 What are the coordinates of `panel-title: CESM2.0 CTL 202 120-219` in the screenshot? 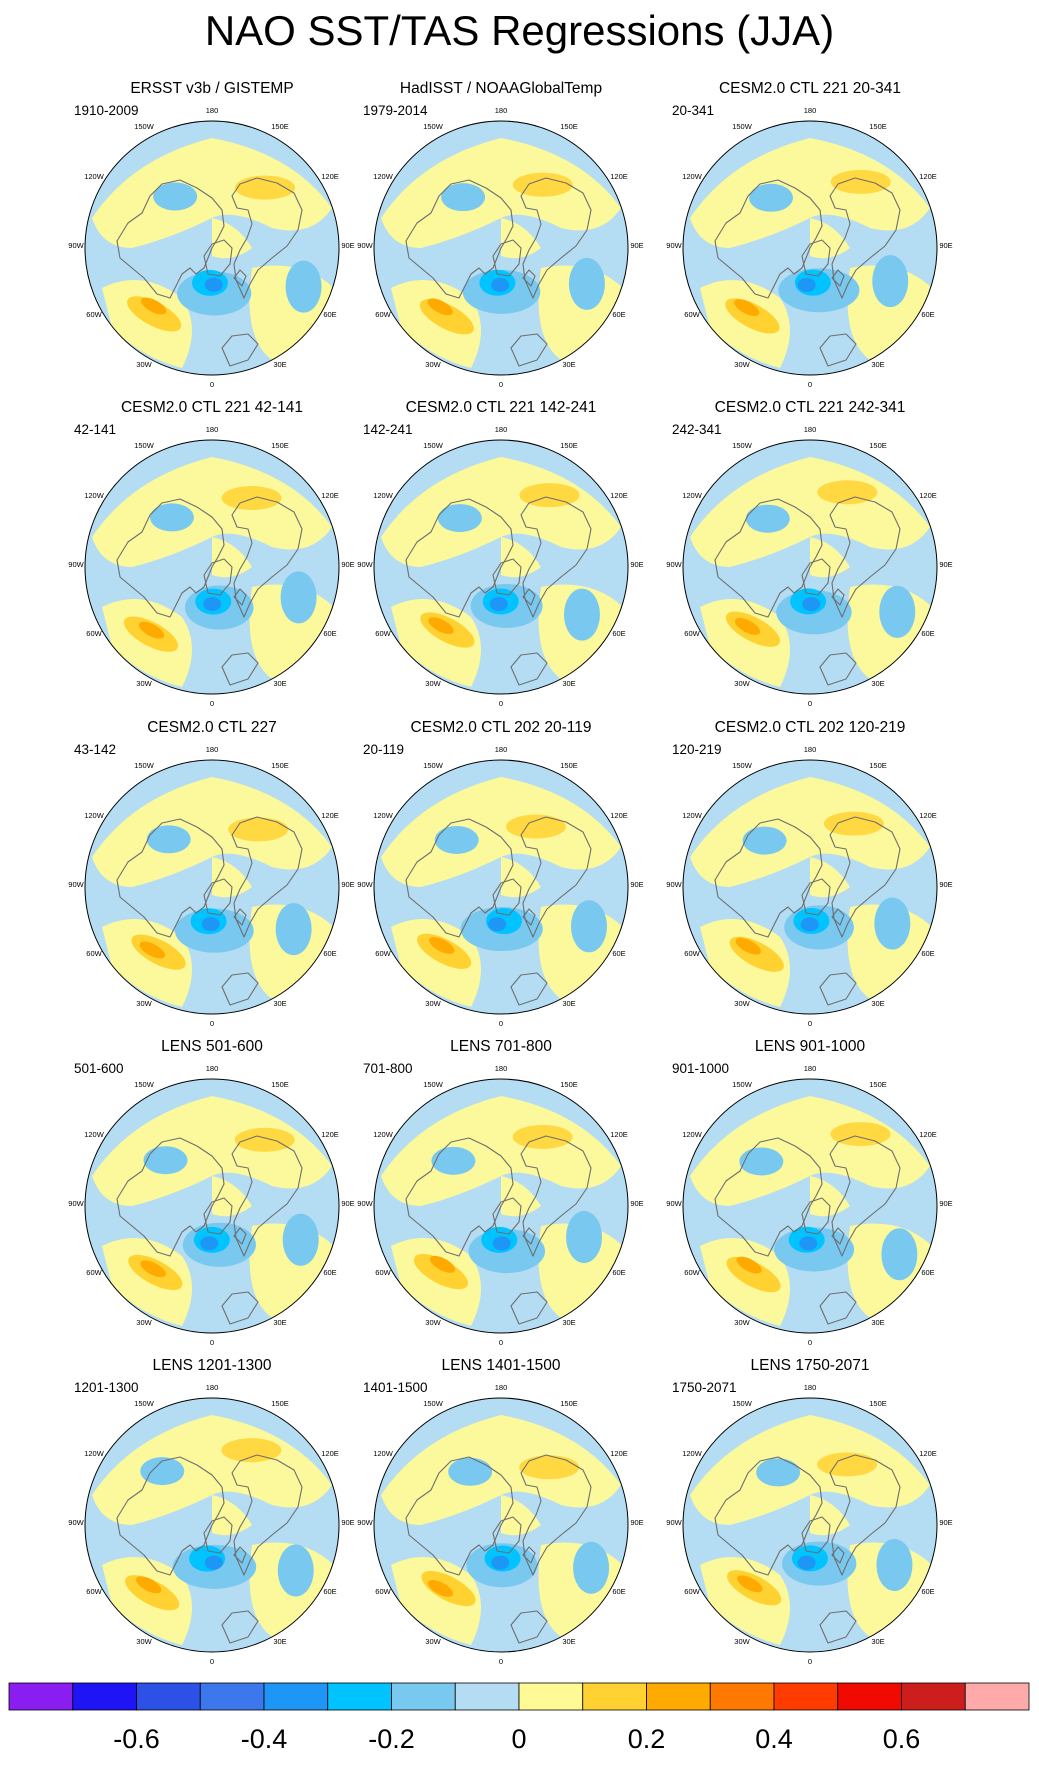 It's located at (810, 727).